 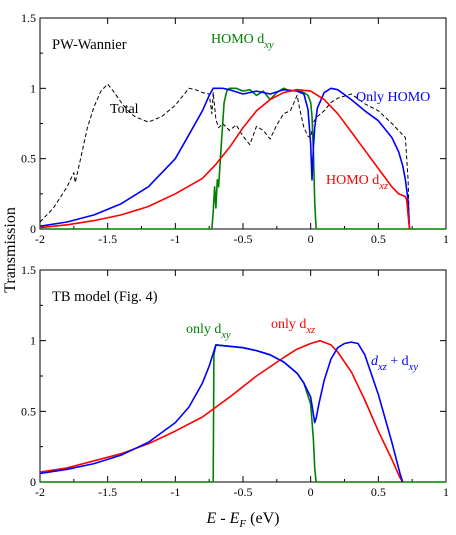 I want to click on x-axis-label-e: E, so click(x=211, y=518).